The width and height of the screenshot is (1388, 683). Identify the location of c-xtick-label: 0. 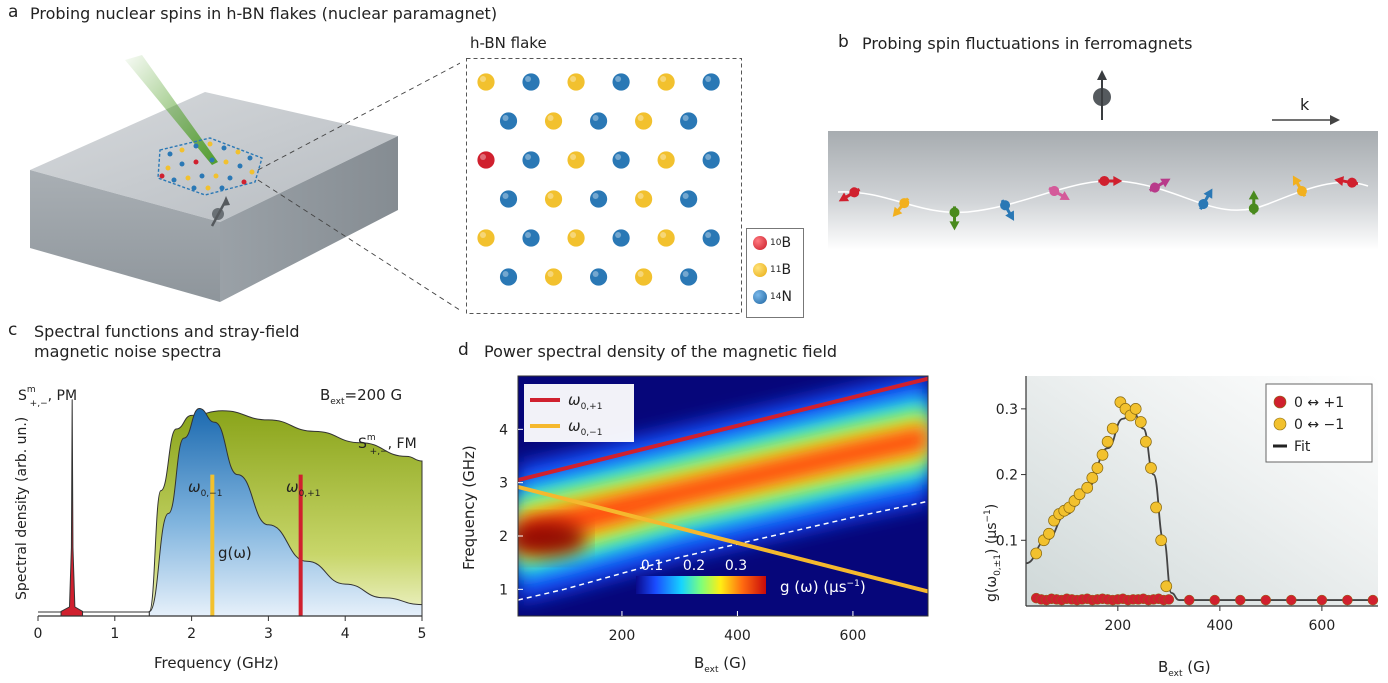
(38, 634).